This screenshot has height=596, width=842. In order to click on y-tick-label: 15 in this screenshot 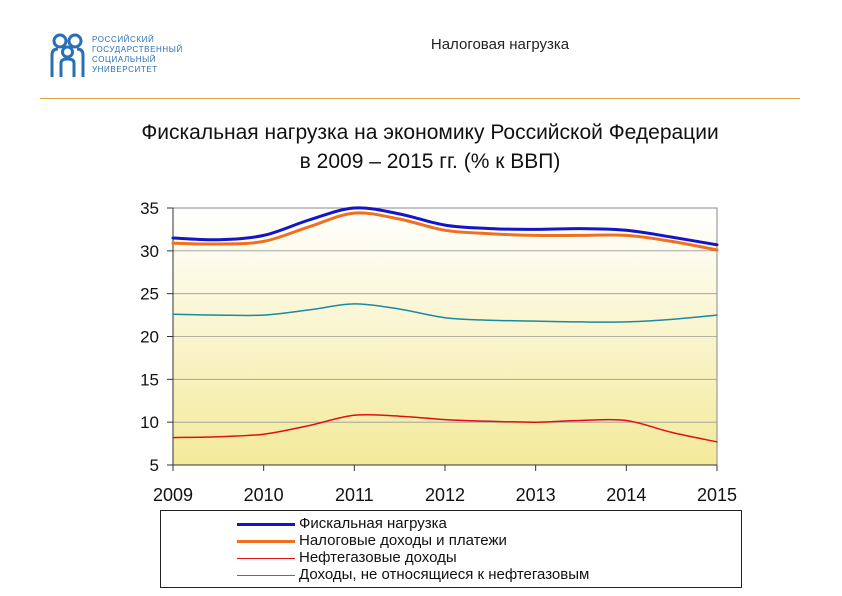, I will do `click(149, 379)`.